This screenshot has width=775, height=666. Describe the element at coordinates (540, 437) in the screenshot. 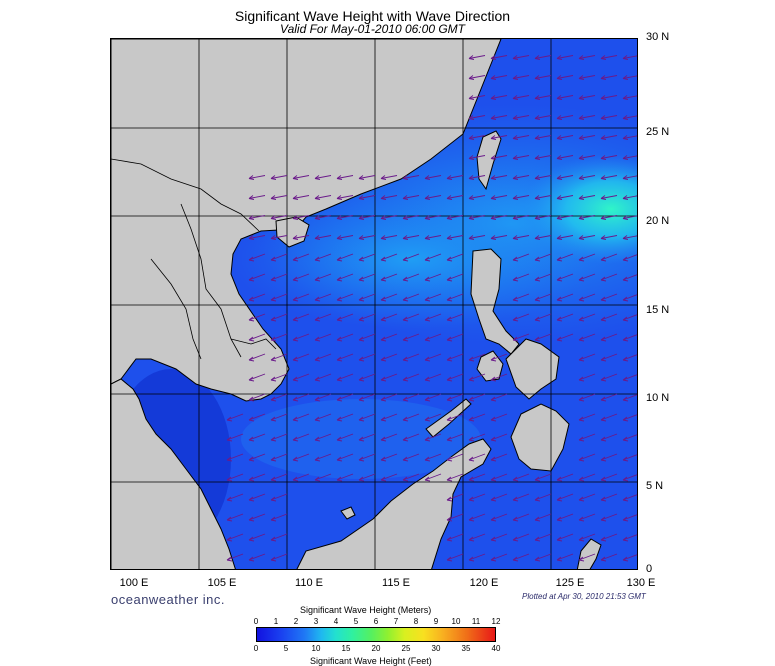

I see `land-mindanao` at that location.